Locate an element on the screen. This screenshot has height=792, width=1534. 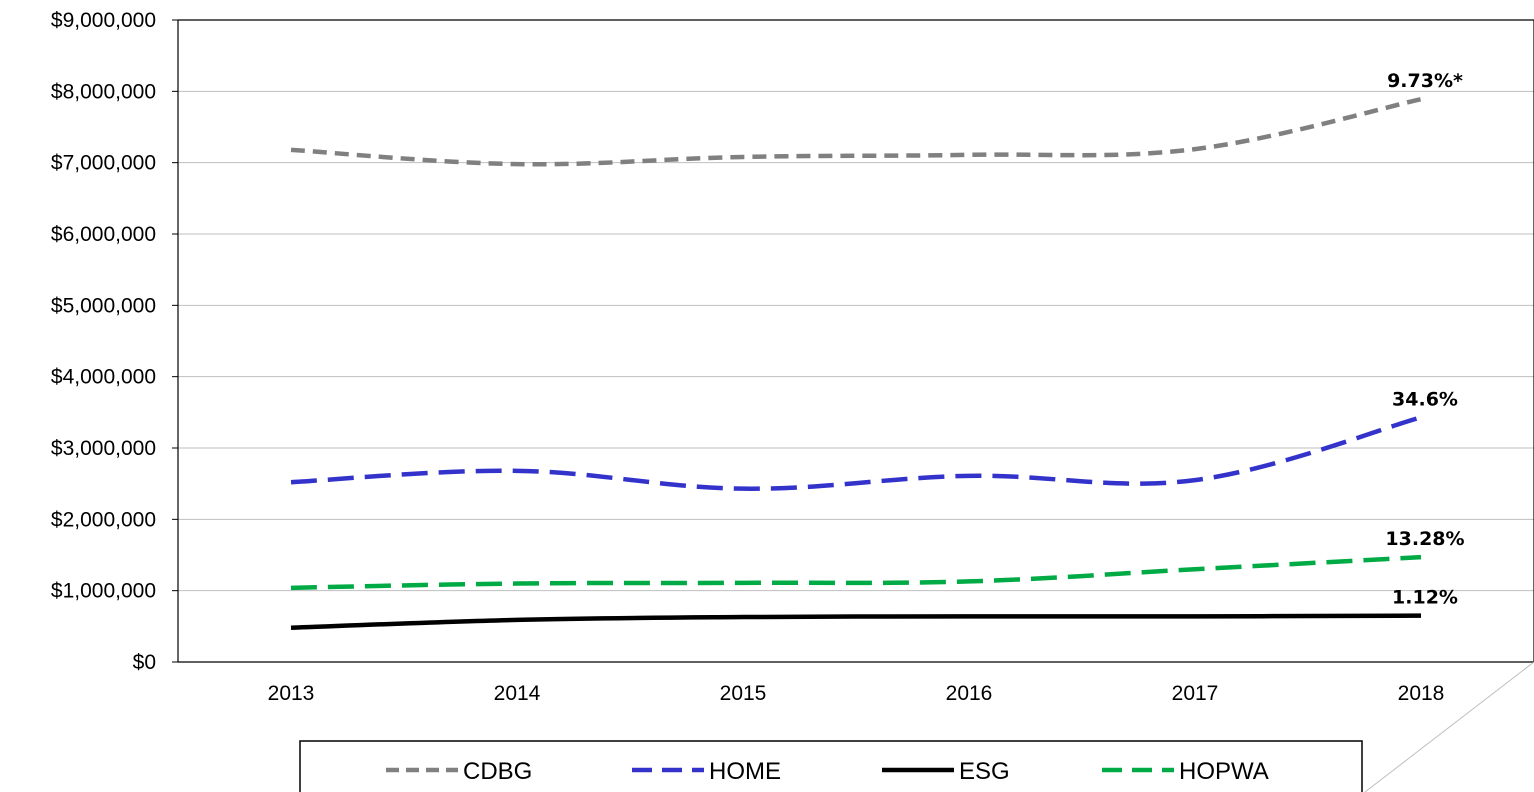
x-tick-label: 2016 is located at coordinates (969, 693).